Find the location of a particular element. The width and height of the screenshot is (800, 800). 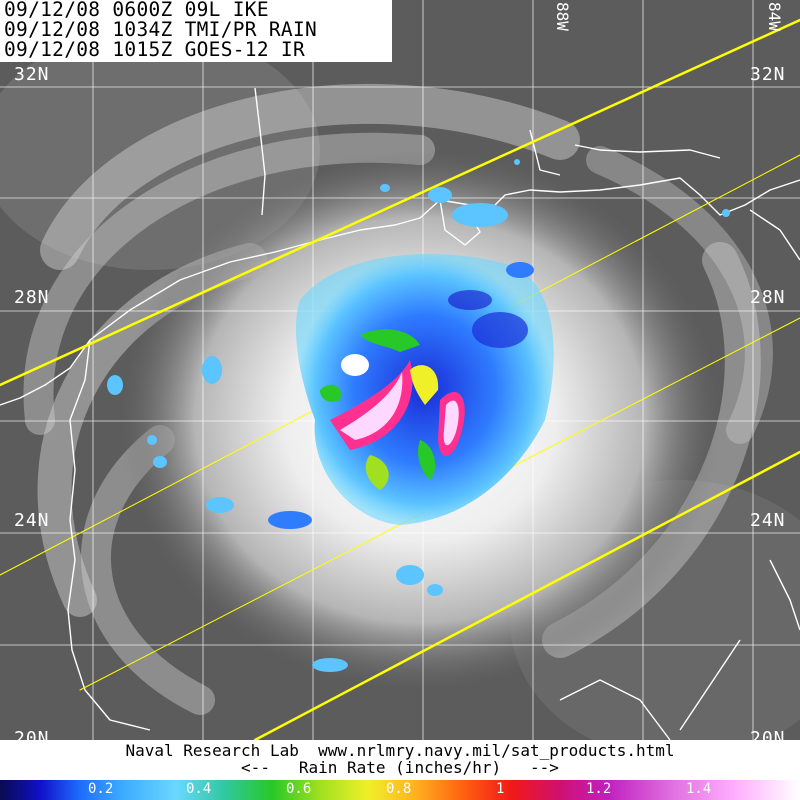

rain-rate-colorbar is located at coordinates (400, 790).